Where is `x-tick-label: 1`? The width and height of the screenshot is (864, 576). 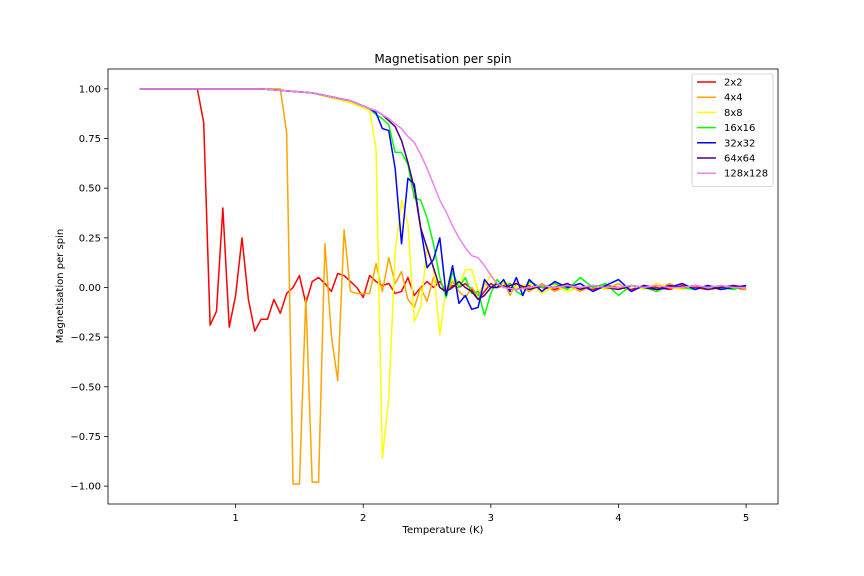 x-tick-label: 1 is located at coordinates (235, 518).